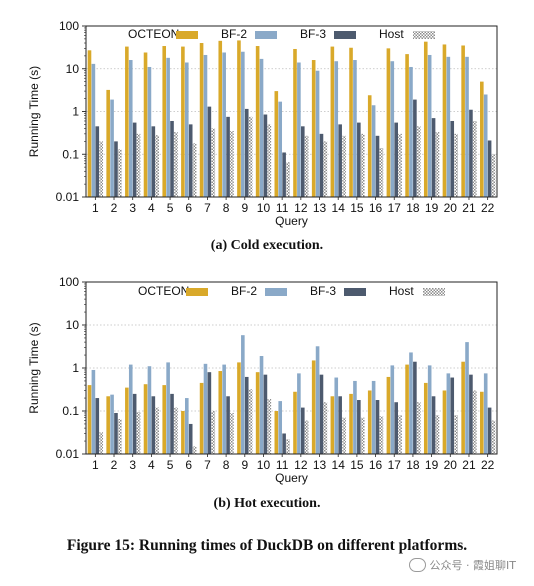 The width and height of the screenshot is (534, 586). I want to click on x-tick-label: 14, so click(339, 208).